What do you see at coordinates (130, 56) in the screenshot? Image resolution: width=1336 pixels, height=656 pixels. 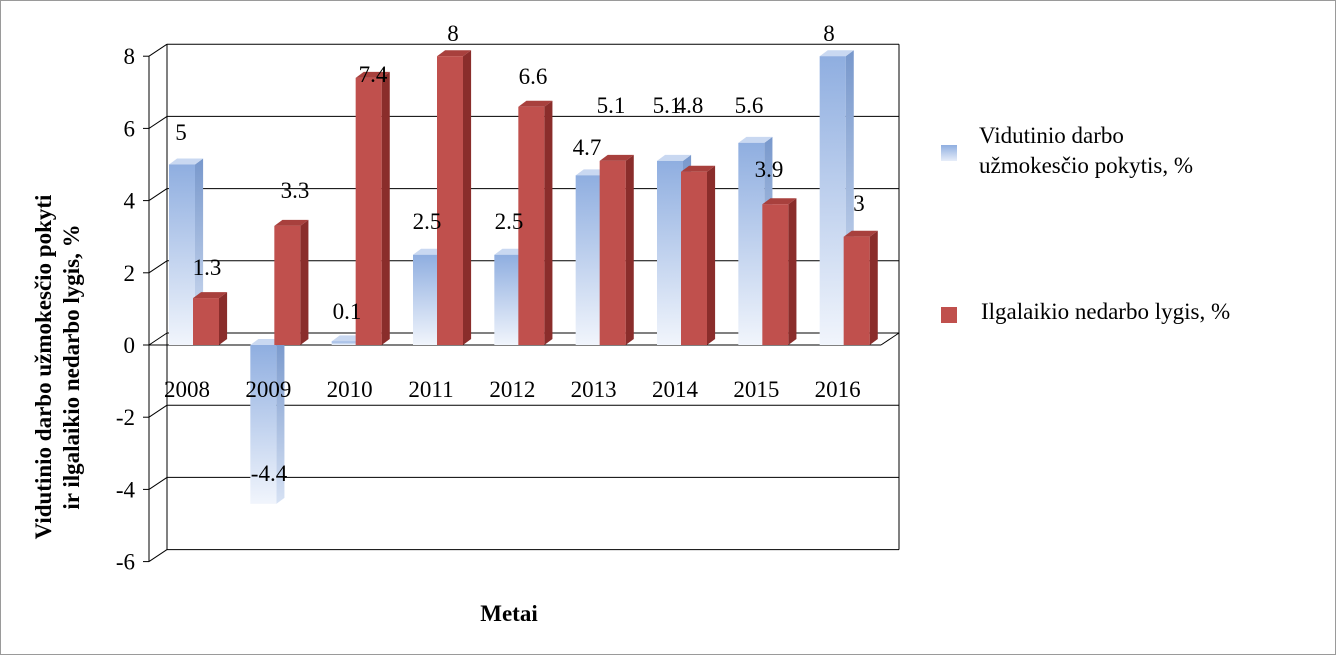 I see `y-tick-label: 8` at bounding box center [130, 56].